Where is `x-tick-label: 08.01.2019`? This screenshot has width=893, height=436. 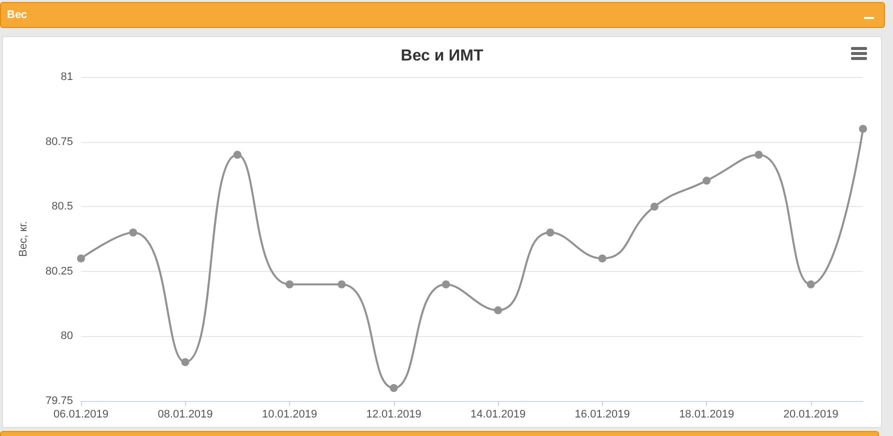 x-tick-label: 08.01.2019 is located at coordinates (185, 414).